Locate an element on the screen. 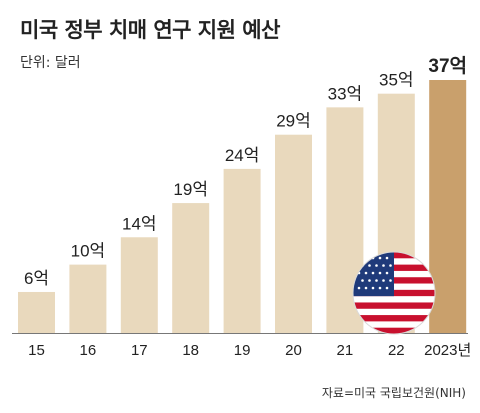  data-label-19: 24억 is located at coordinates (242, 155).